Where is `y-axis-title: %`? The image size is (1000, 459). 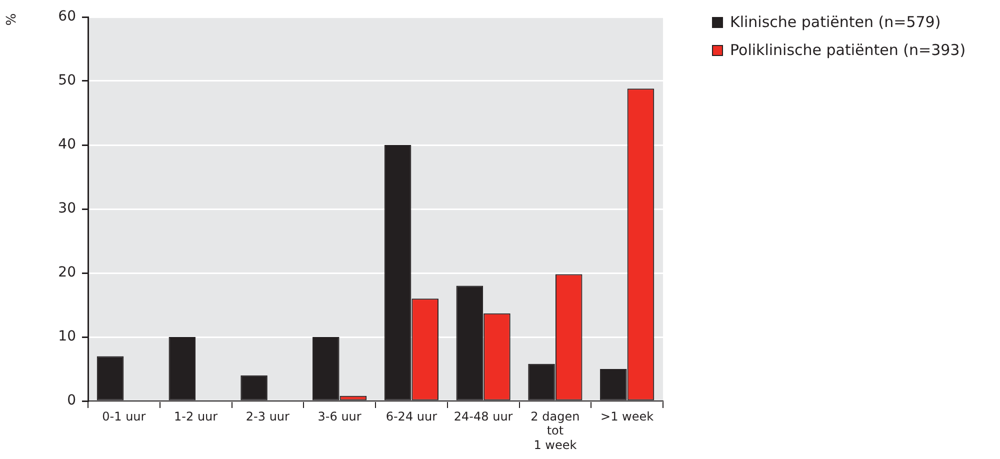 y-axis-title: % is located at coordinates (12, 19).